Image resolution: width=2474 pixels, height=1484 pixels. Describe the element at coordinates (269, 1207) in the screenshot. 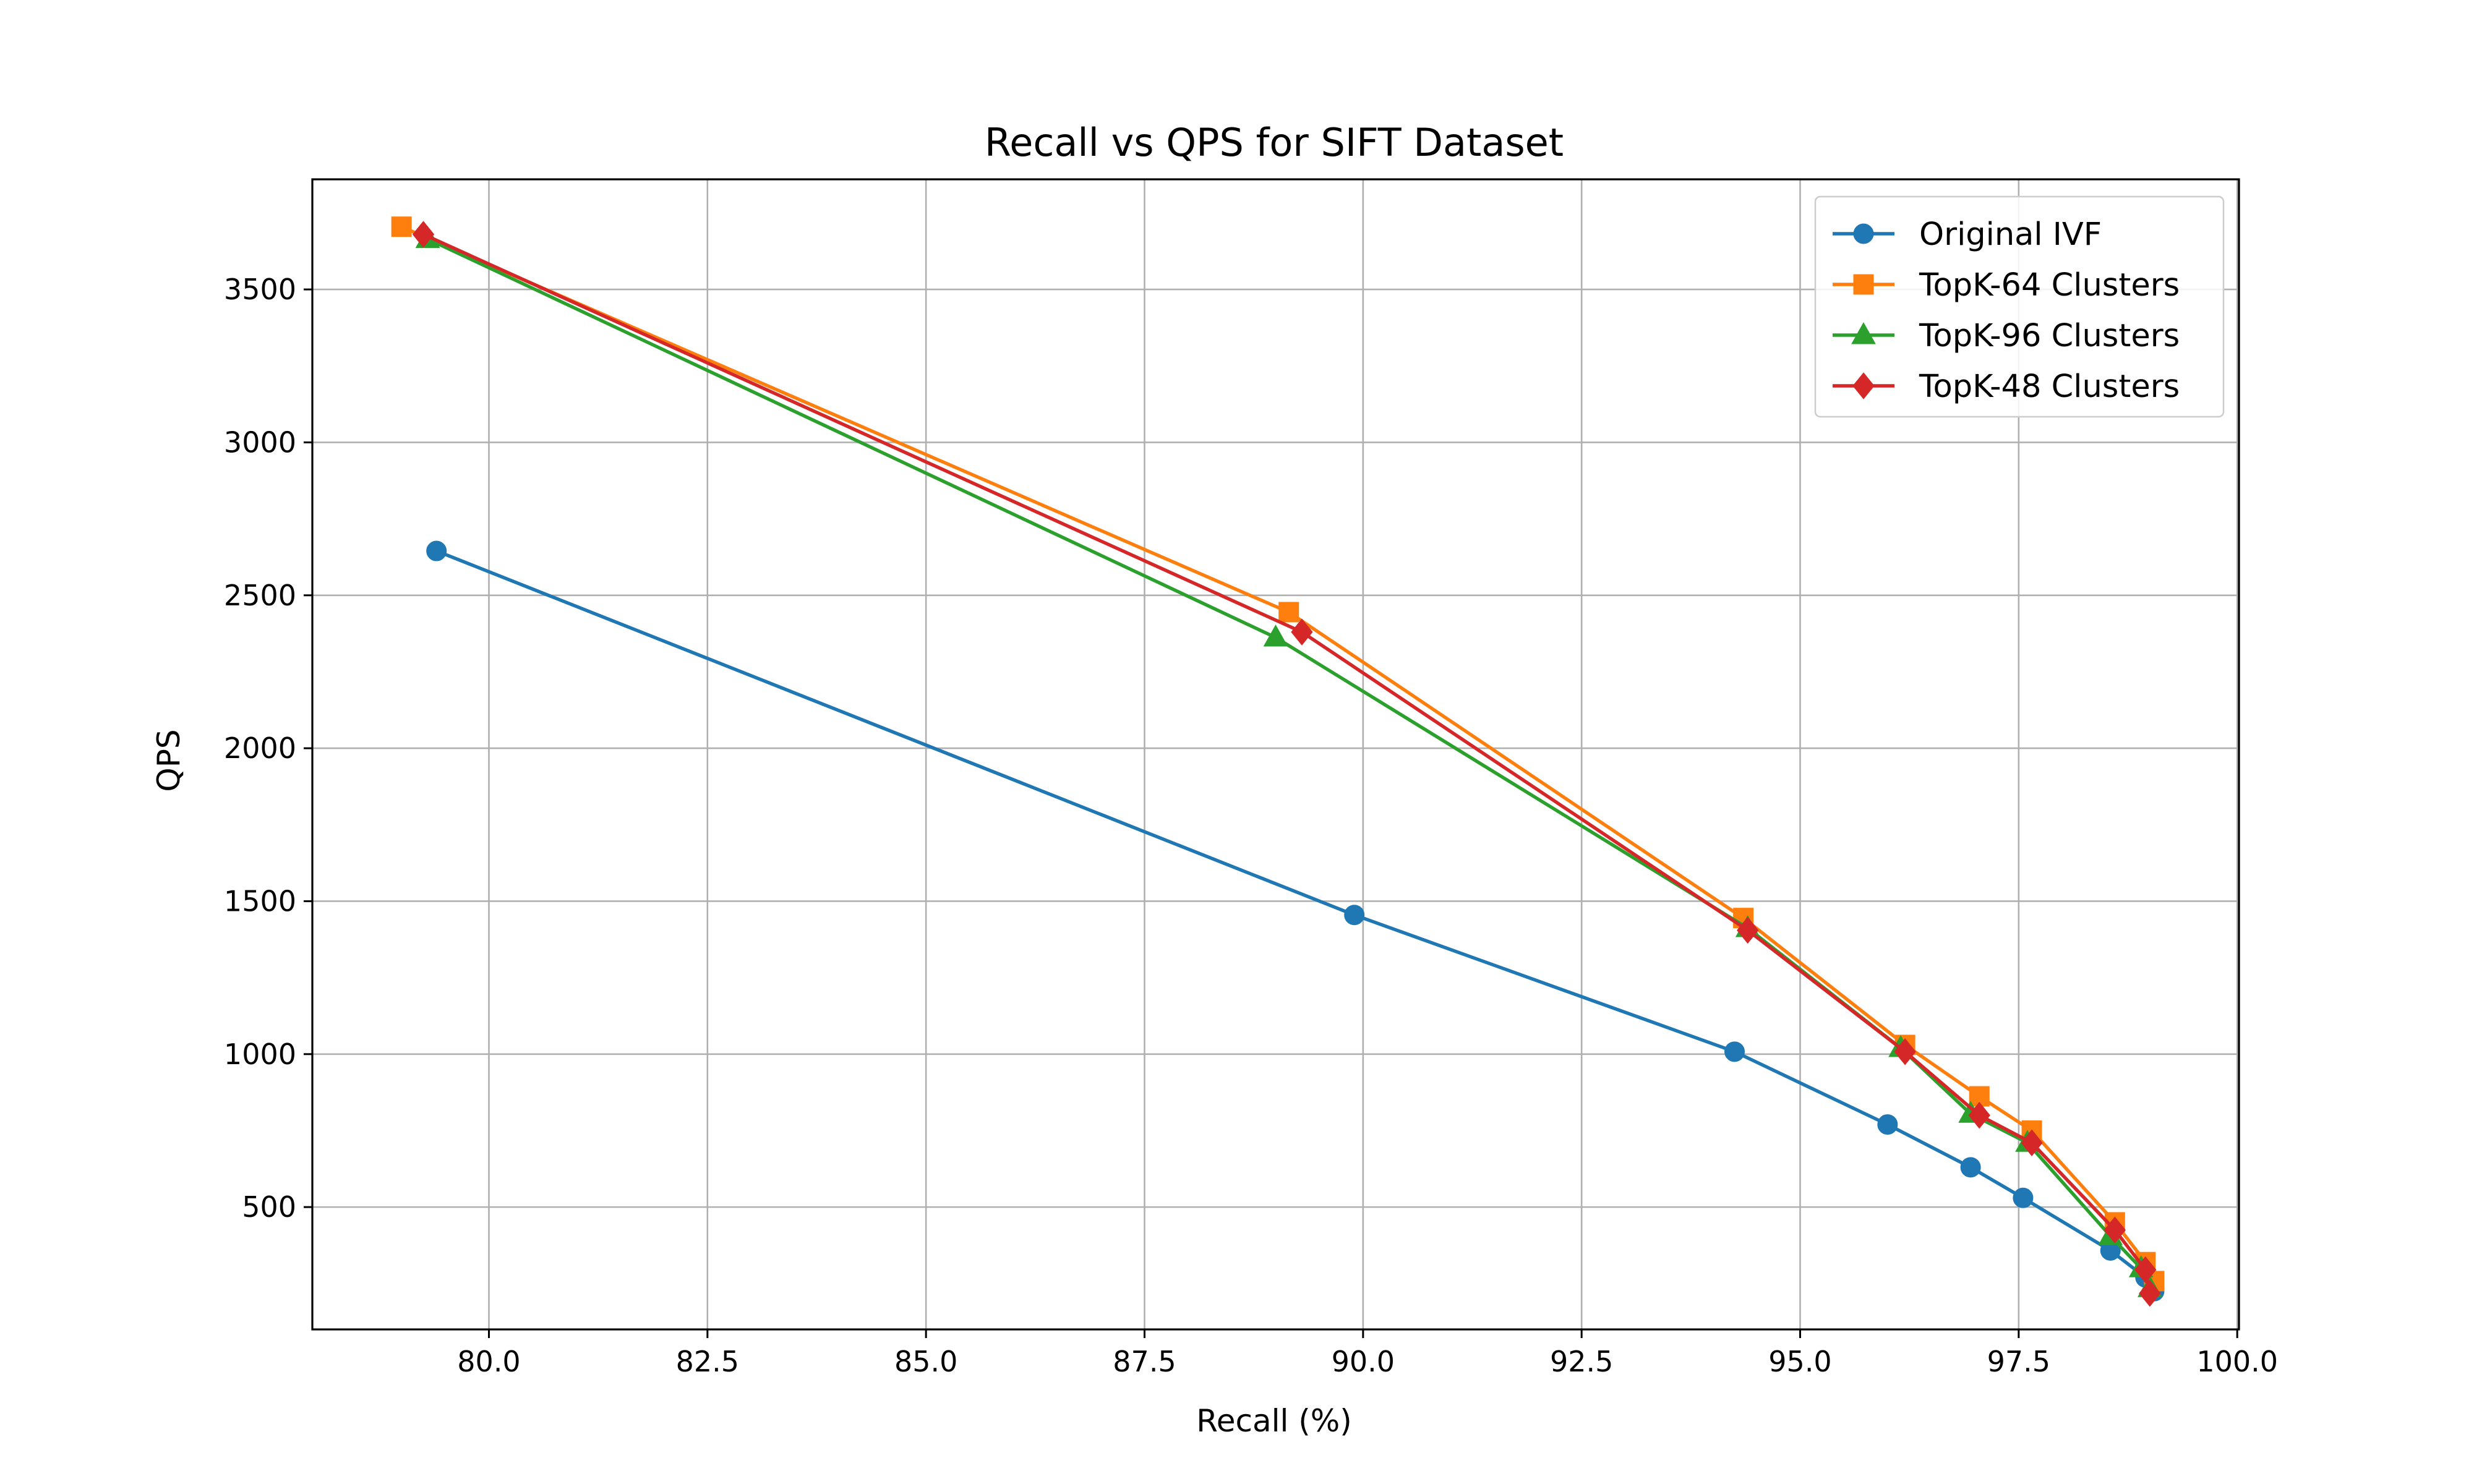

I see `y-tick-label: 500` at that location.